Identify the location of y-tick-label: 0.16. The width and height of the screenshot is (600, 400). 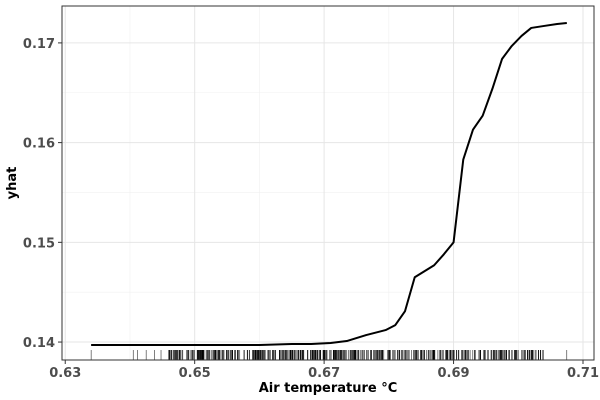
(39, 144).